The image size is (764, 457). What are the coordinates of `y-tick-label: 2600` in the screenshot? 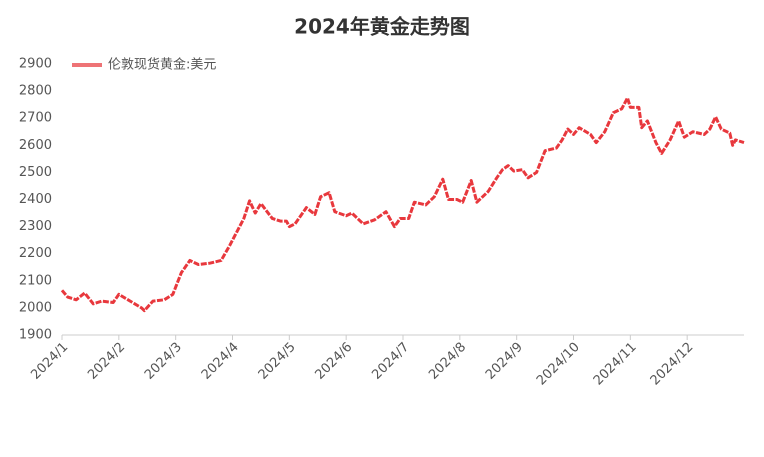 It's located at (35, 145).